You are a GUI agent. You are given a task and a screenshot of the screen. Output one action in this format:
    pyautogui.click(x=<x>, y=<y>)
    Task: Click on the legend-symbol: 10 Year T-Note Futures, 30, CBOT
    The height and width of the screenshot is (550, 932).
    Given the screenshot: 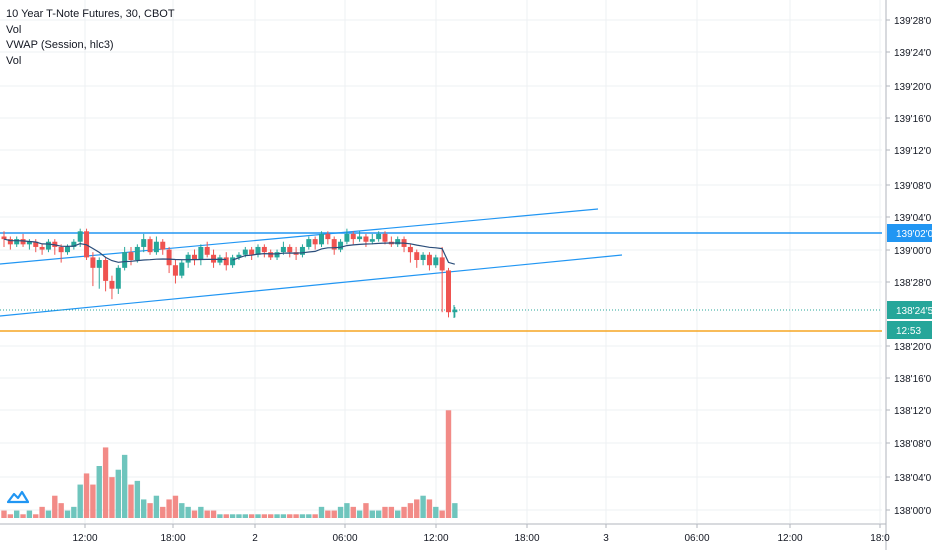 What is the action you would take?
    pyautogui.click(x=90, y=14)
    